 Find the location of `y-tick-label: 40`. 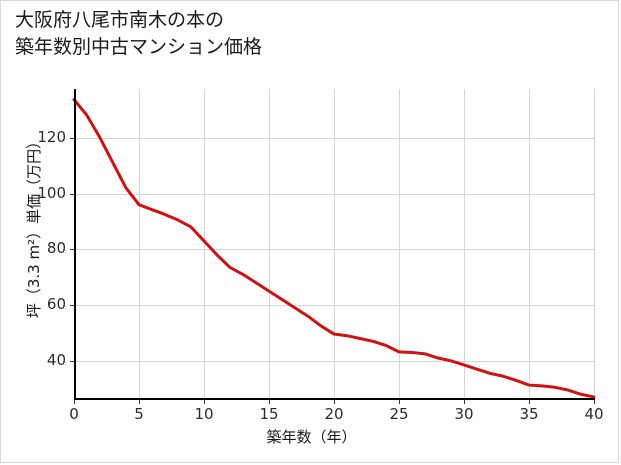

y-tick-label: 40 is located at coordinates (56, 359).